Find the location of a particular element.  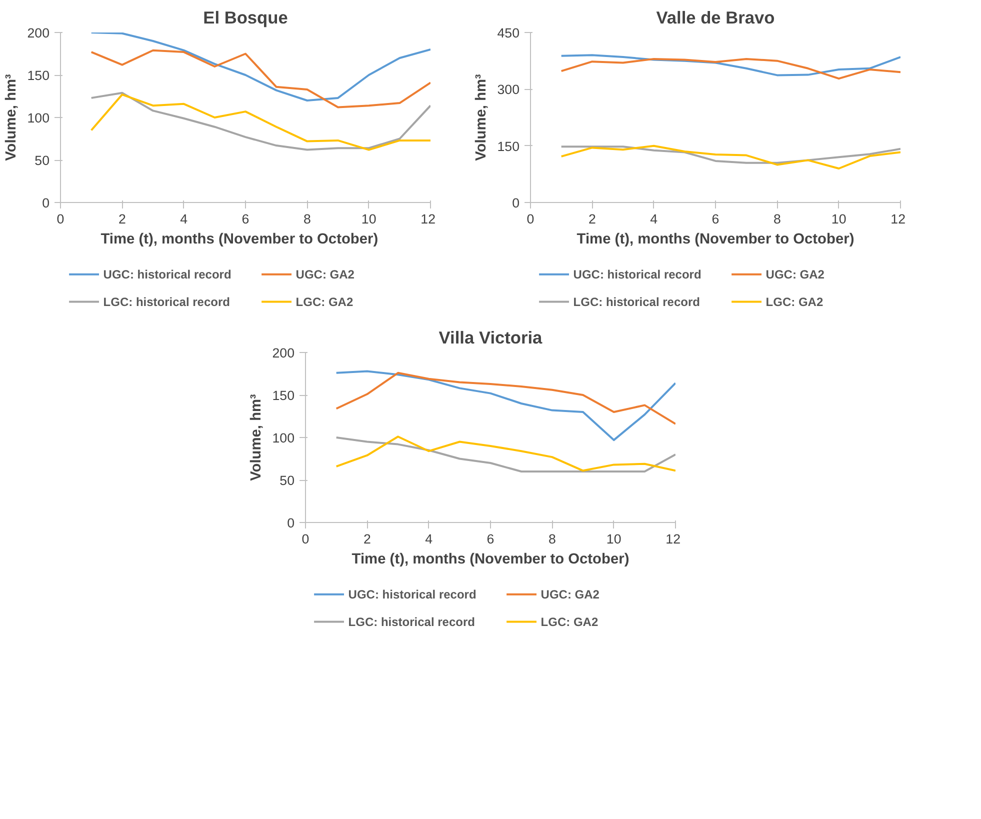

chart-title: Villa Victoria is located at coordinates (490, 338).